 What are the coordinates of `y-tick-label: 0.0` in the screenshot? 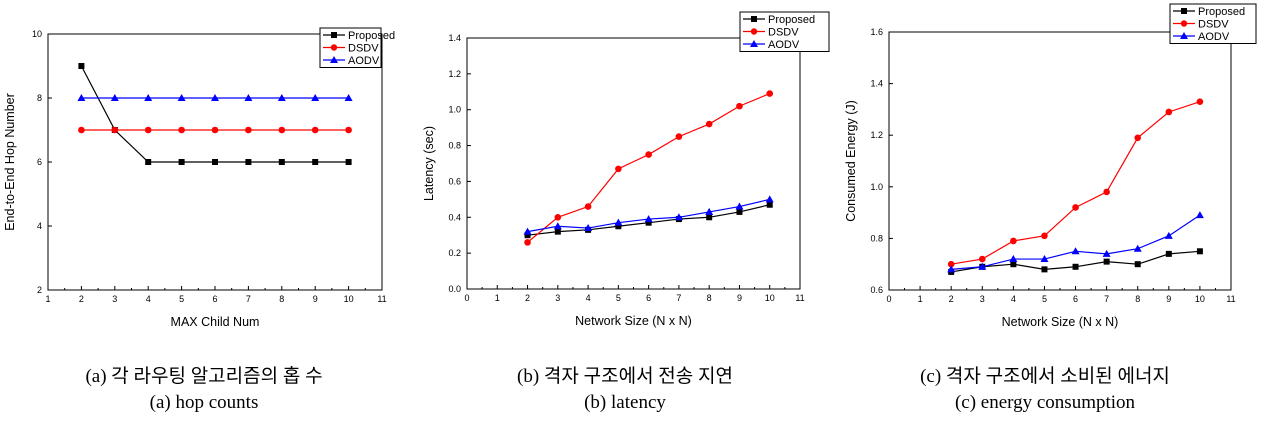 It's located at (454, 289).